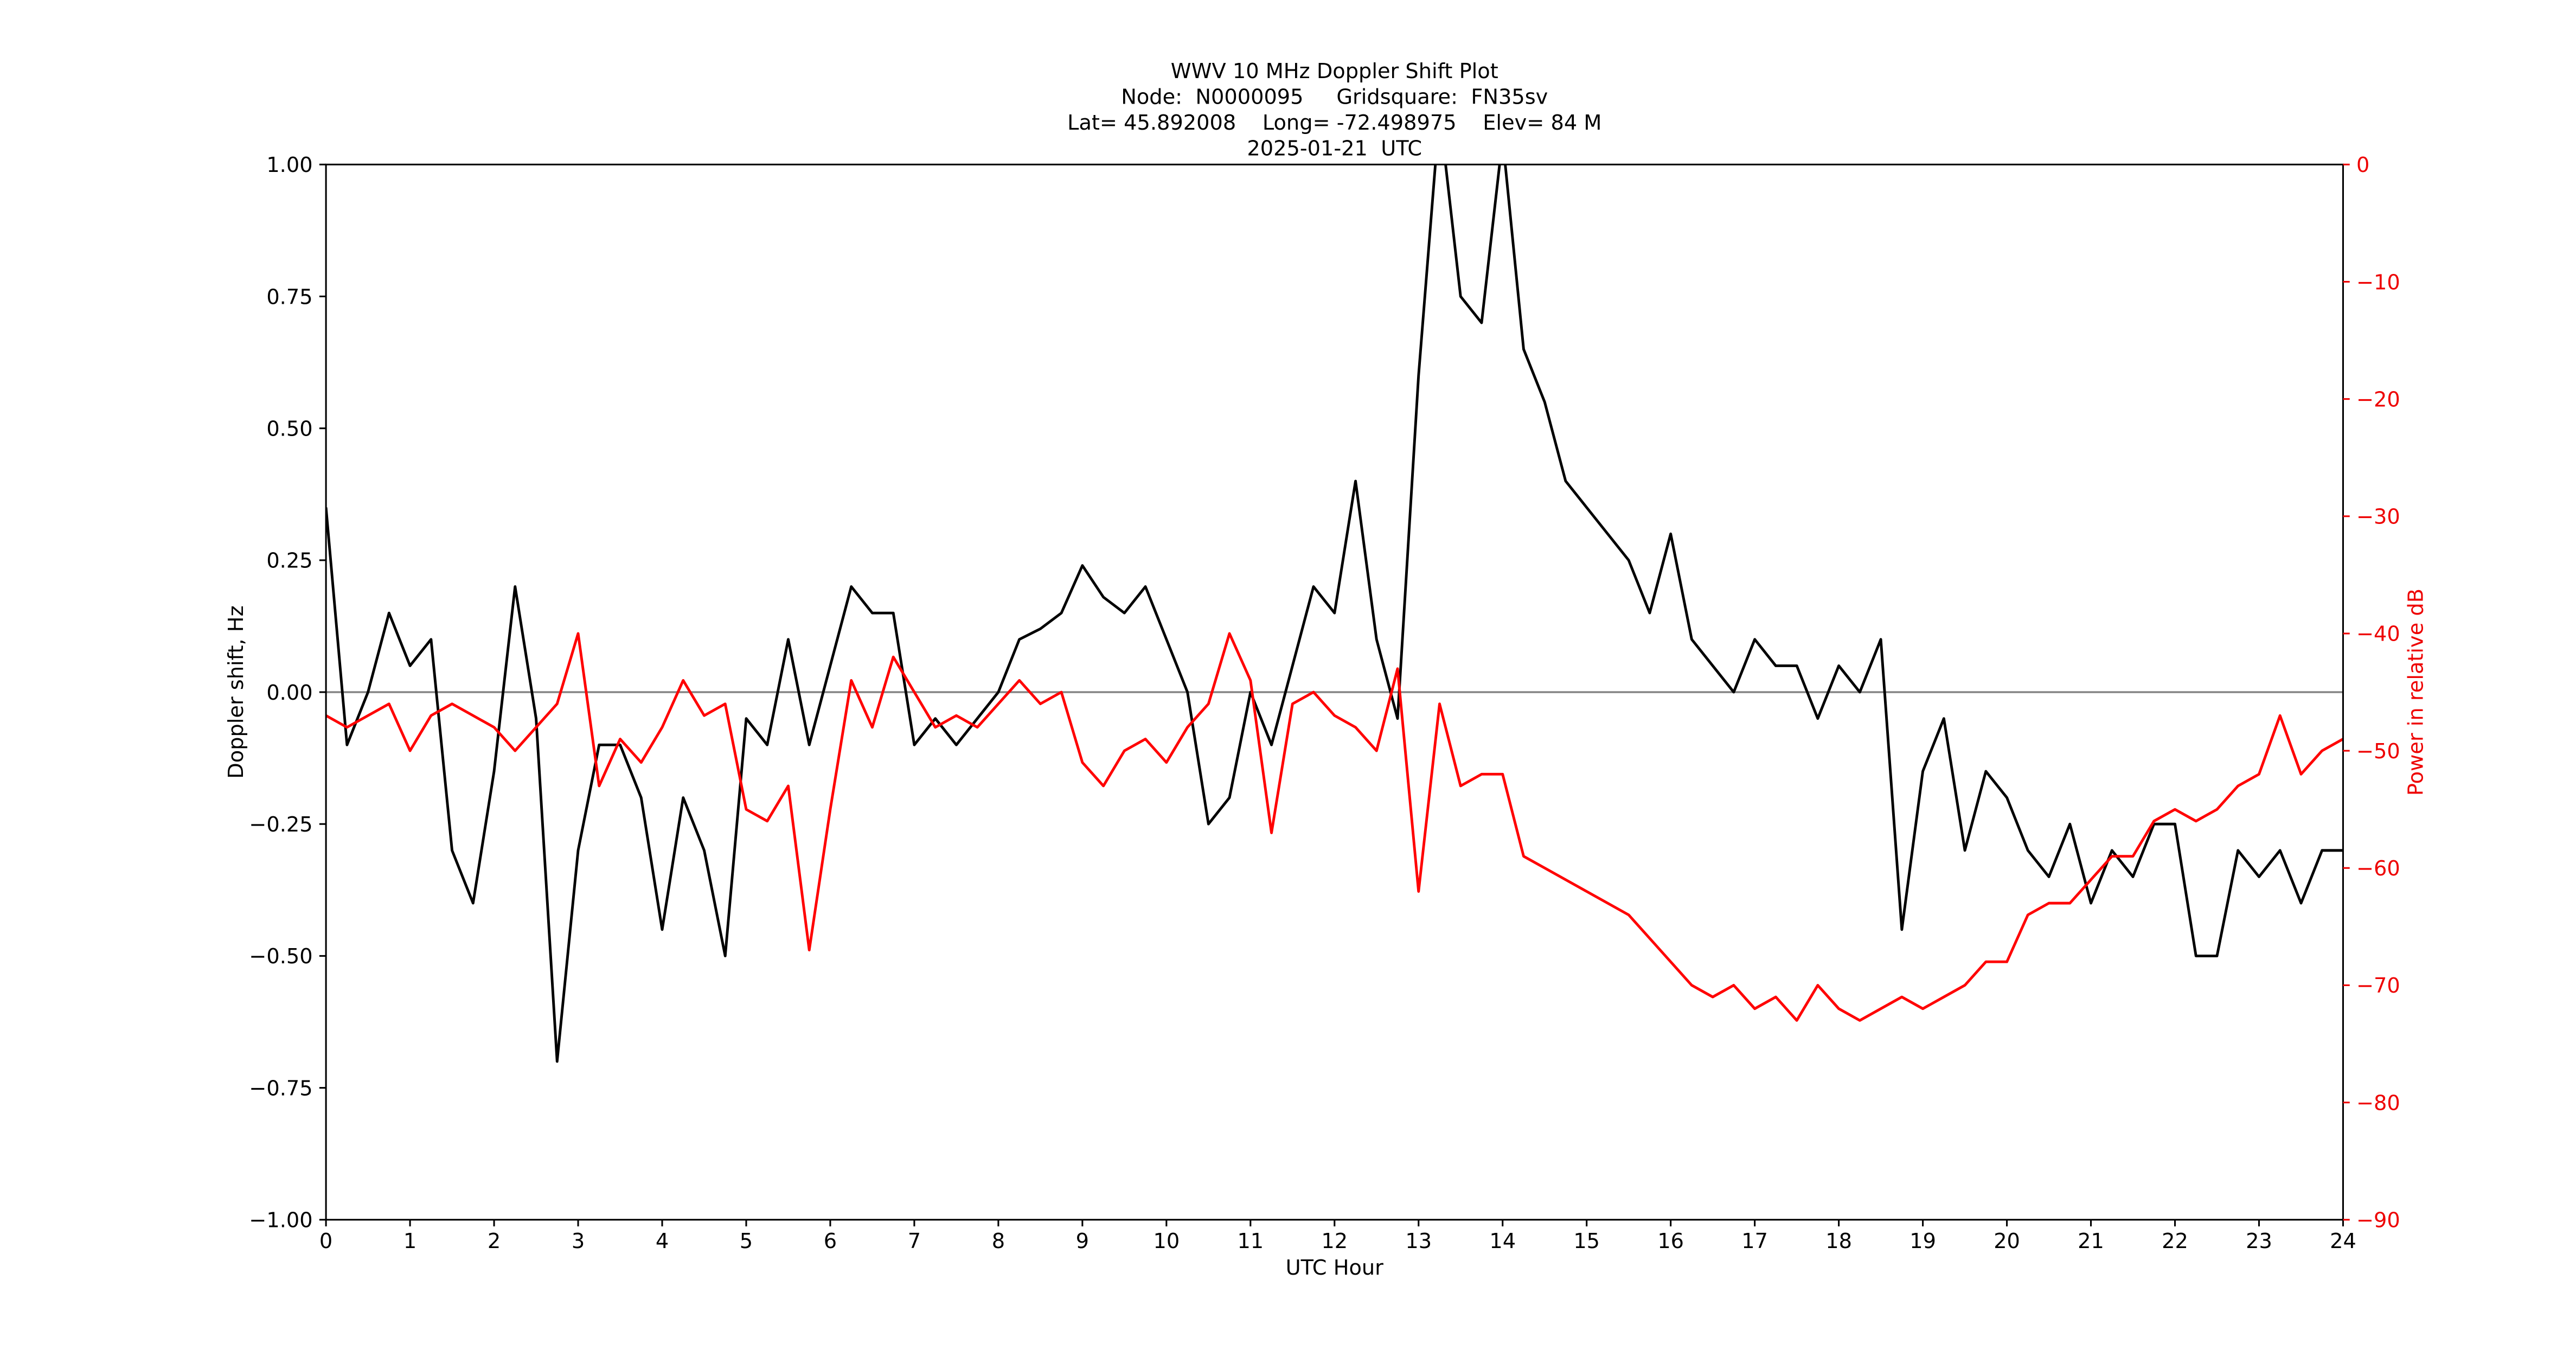 The image size is (2576, 1356). What do you see at coordinates (1334, 1241) in the screenshot?
I see `x-tick-label: 12` at bounding box center [1334, 1241].